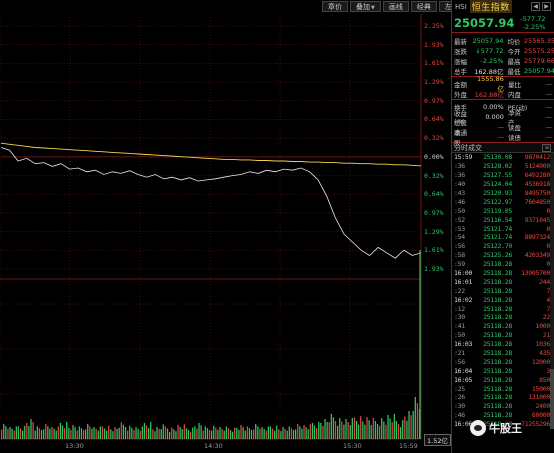 This screenshot has width=554, height=453. What do you see at coordinates (434, 63) in the screenshot?
I see `percent-tick-label: 1.61%` at bounding box center [434, 63].